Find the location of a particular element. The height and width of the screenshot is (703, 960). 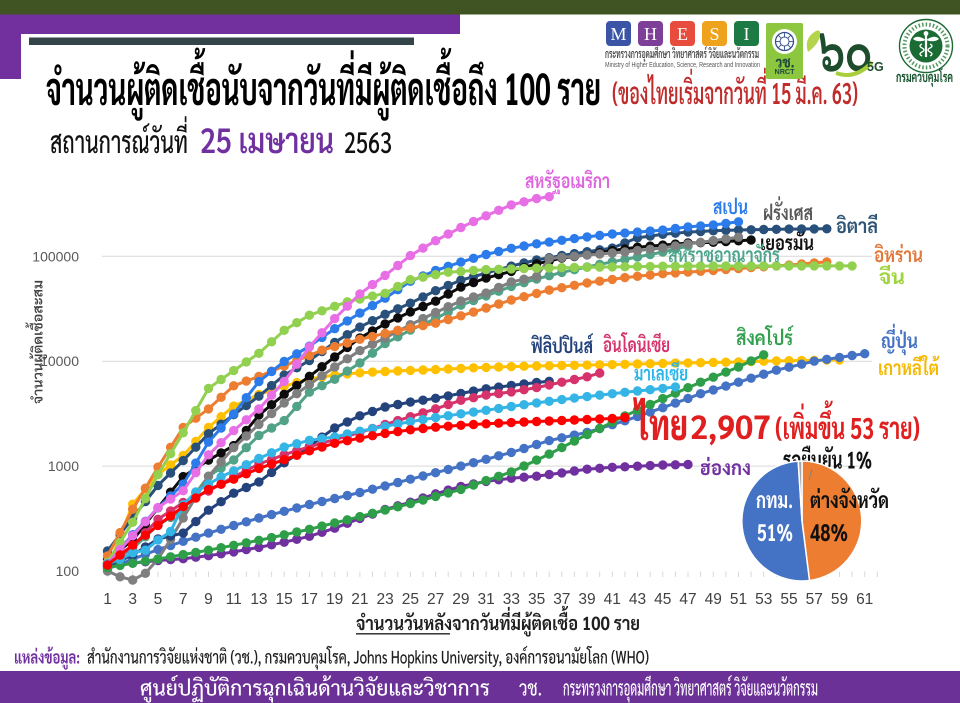

svg-text: 1000 is located at coordinates (63, 466).